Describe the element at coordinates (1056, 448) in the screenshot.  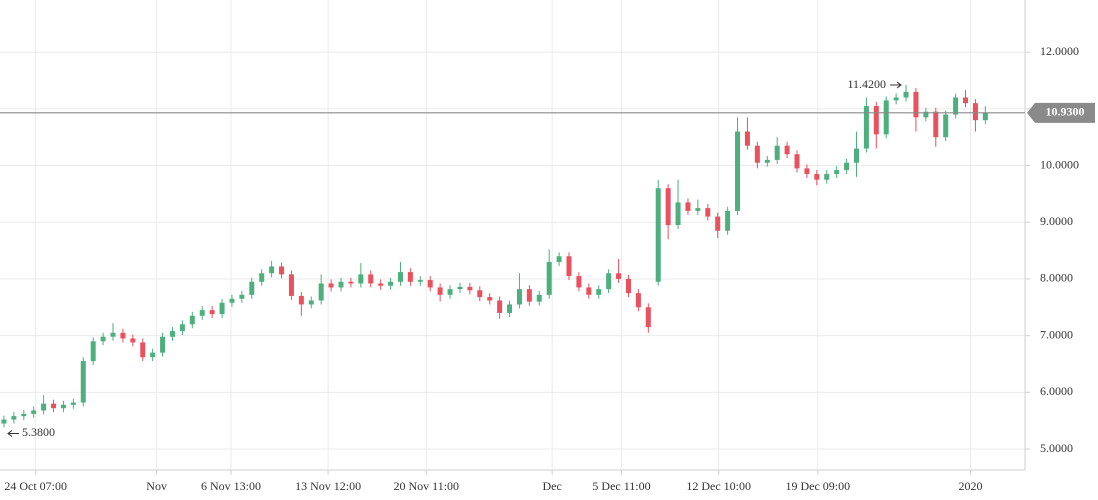
I see `y-tick-label: 5.0000` at that location.